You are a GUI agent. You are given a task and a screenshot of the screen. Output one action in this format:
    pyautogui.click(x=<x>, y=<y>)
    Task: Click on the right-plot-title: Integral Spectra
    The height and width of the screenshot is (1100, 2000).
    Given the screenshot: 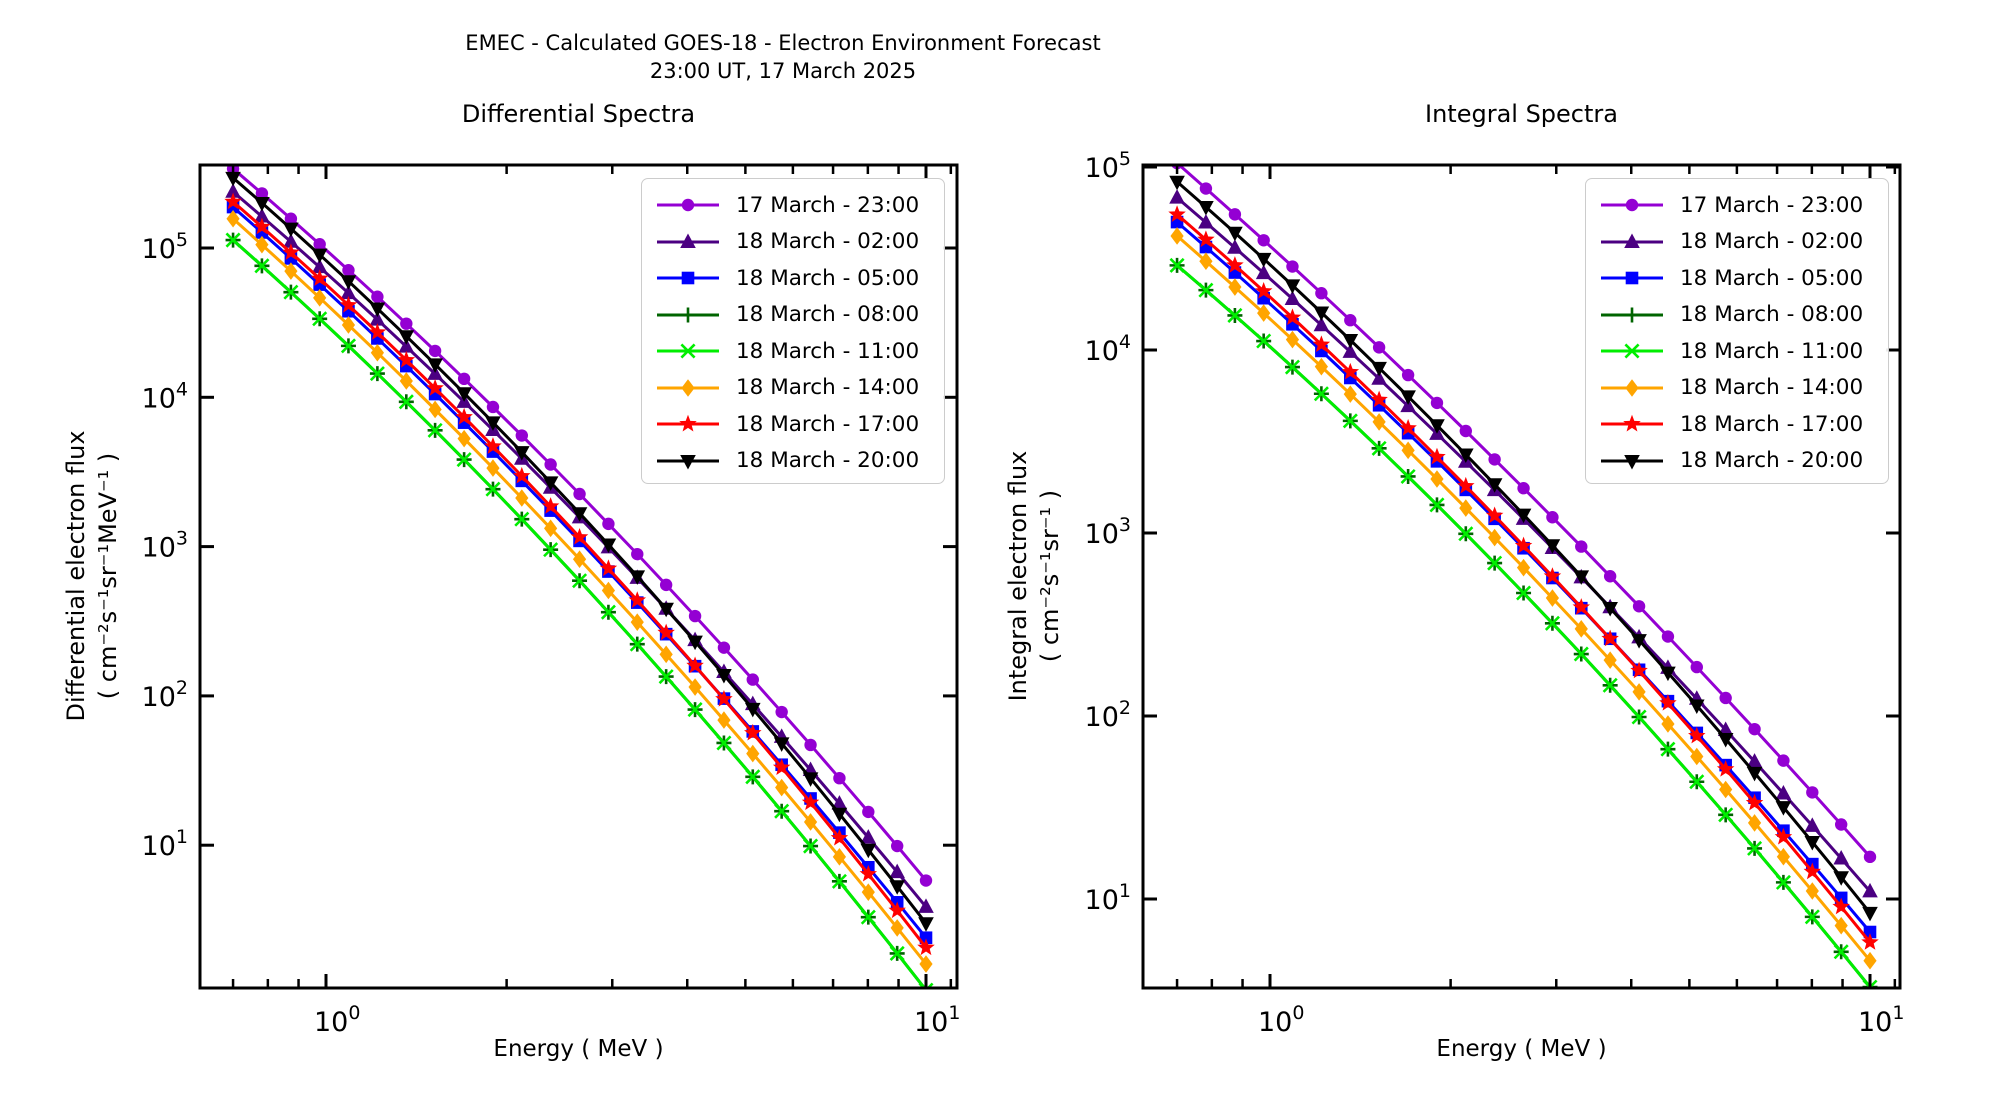 What is the action you would take?
    pyautogui.click(x=1521, y=114)
    